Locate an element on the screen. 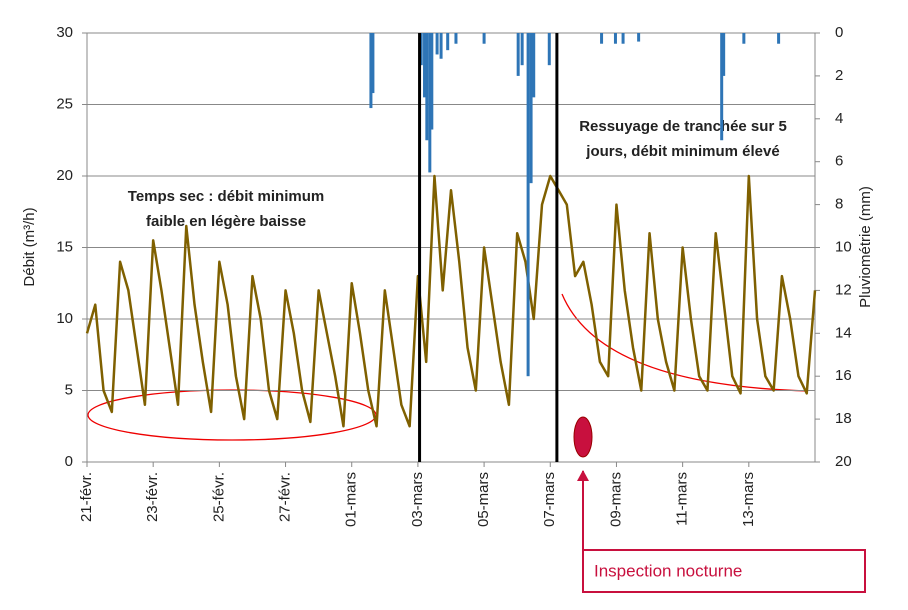 This screenshot has width=908, height=610. y-axis-title: Débit (m³/h) is located at coordinates (29, 246).